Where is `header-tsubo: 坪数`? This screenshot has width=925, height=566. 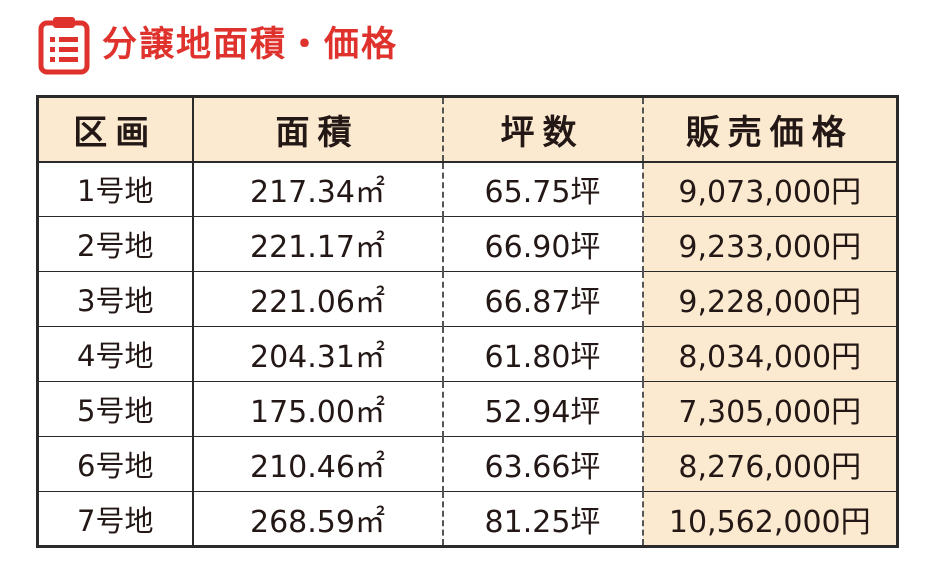 header-tsubo: 坪数 is located at coordinates (543, 129).